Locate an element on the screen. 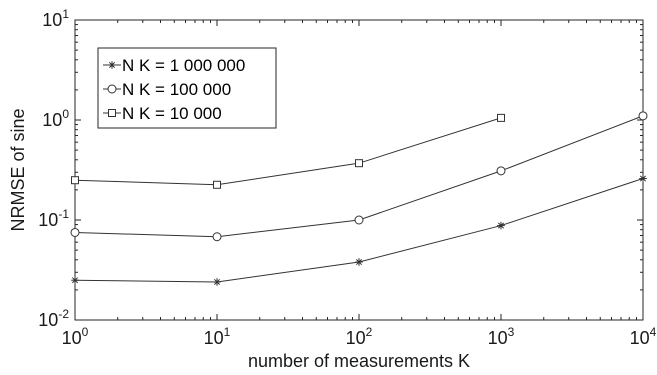  x-tick-exponent: 4 is located at coordinates (653, 332).